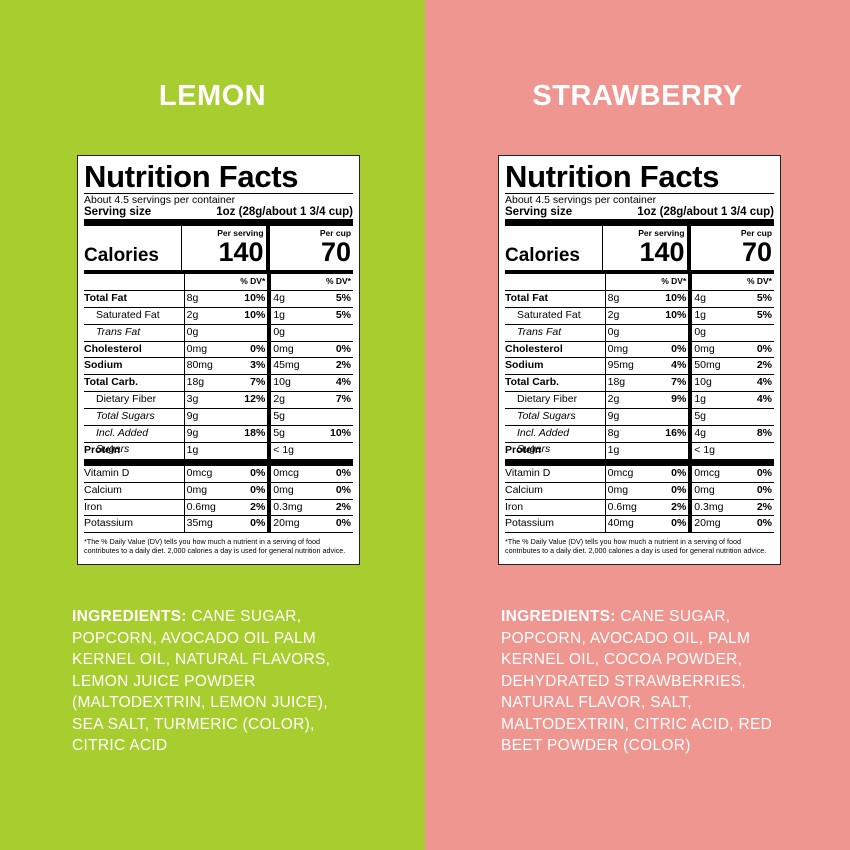 This screenshot has height=850, width=850. What do you see at coordinates (731, 383) in the screenshot?
I see `amount-cell: 10g 4%` at bounding box center [731, 383].